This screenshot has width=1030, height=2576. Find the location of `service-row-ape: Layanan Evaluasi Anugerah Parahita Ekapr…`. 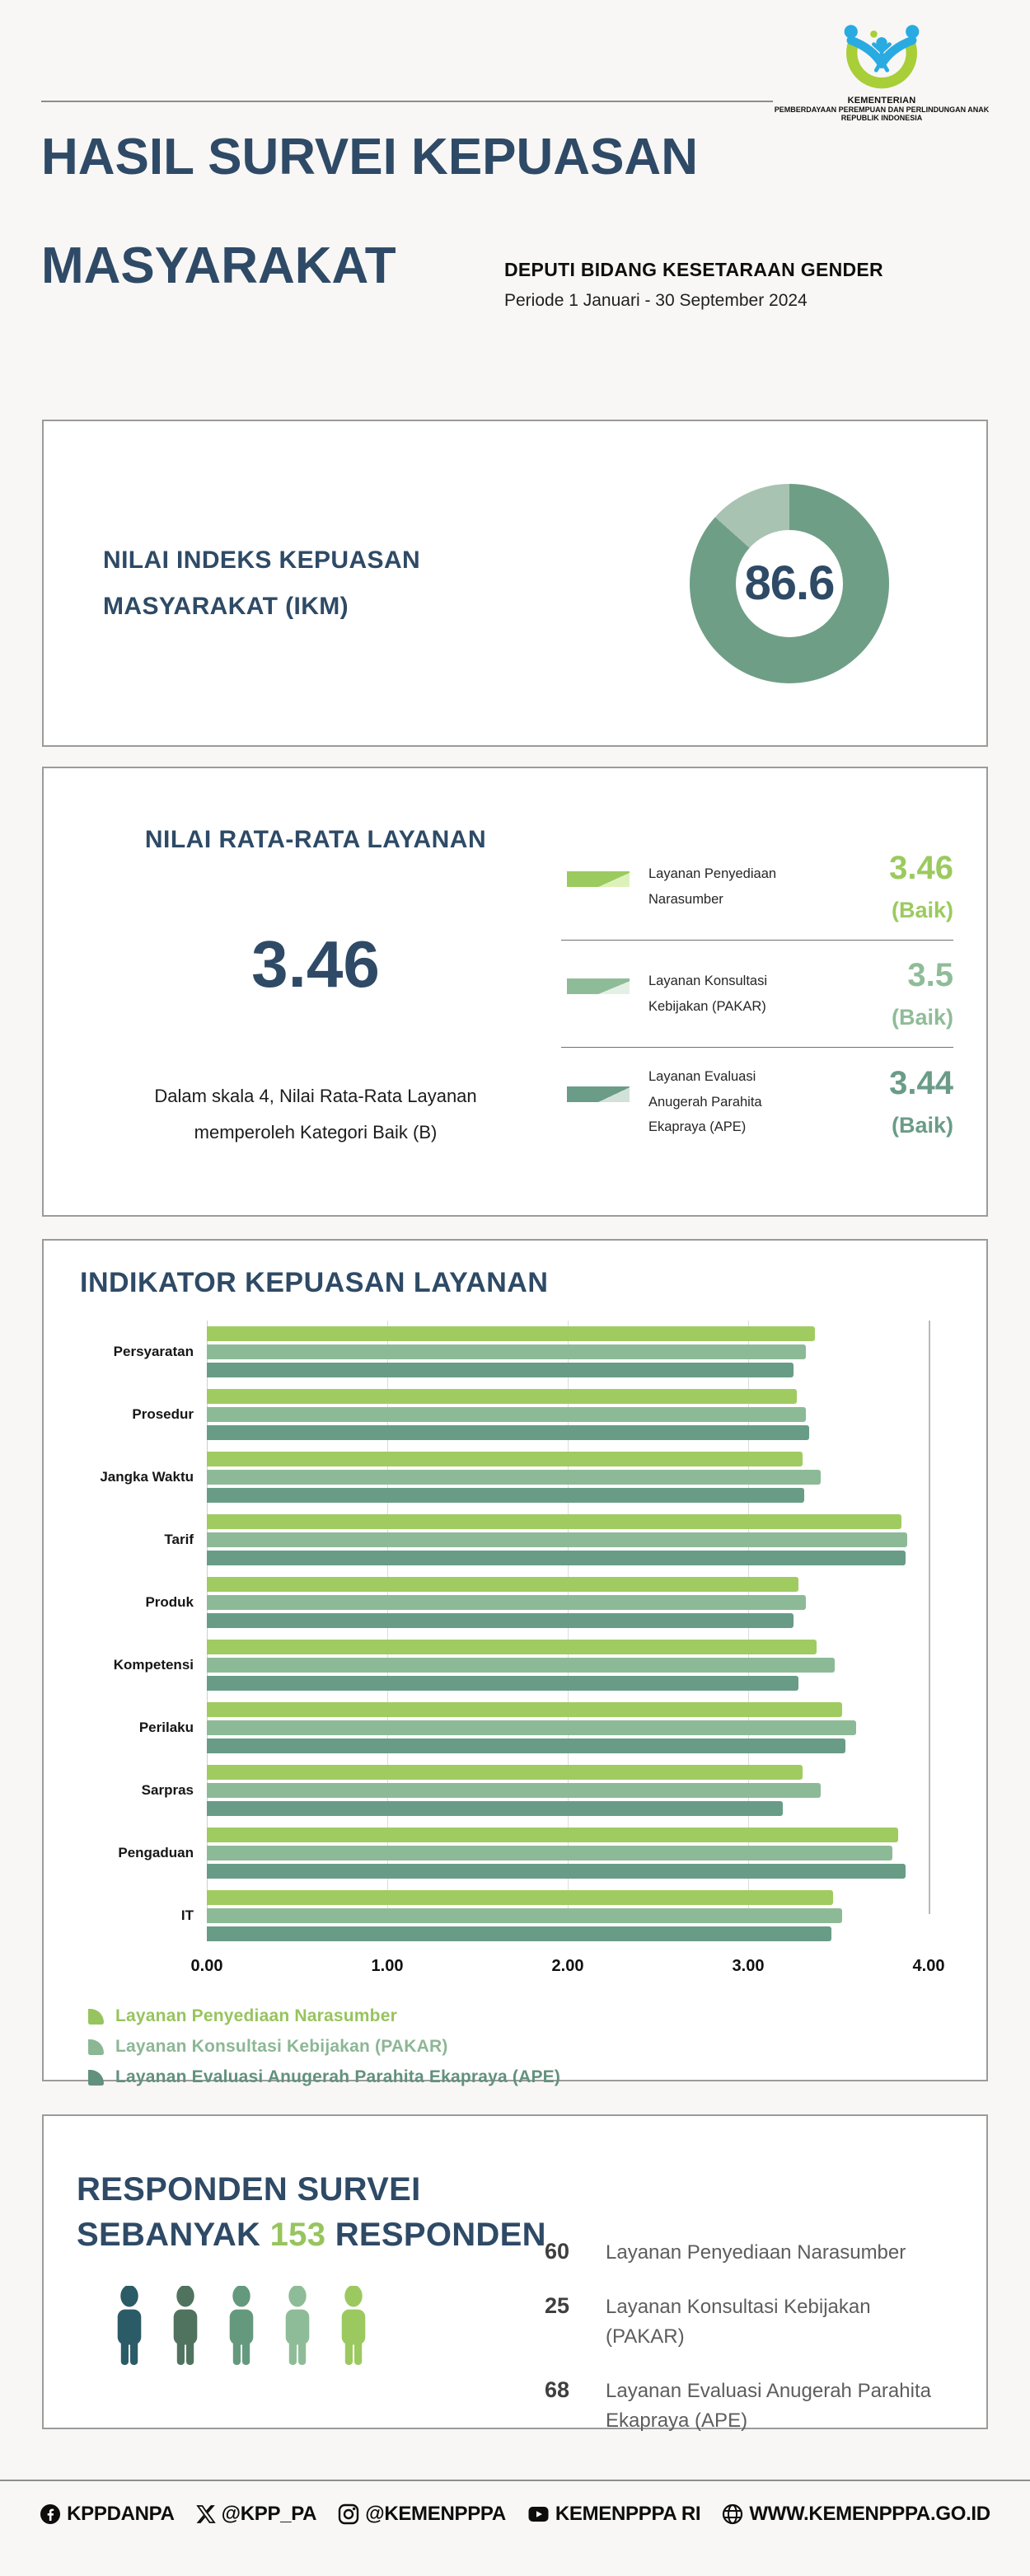

service-row-ape: Layanan Evaluasi Anugerah Parahita Ekapr… is located at coordinates (757, 1102).